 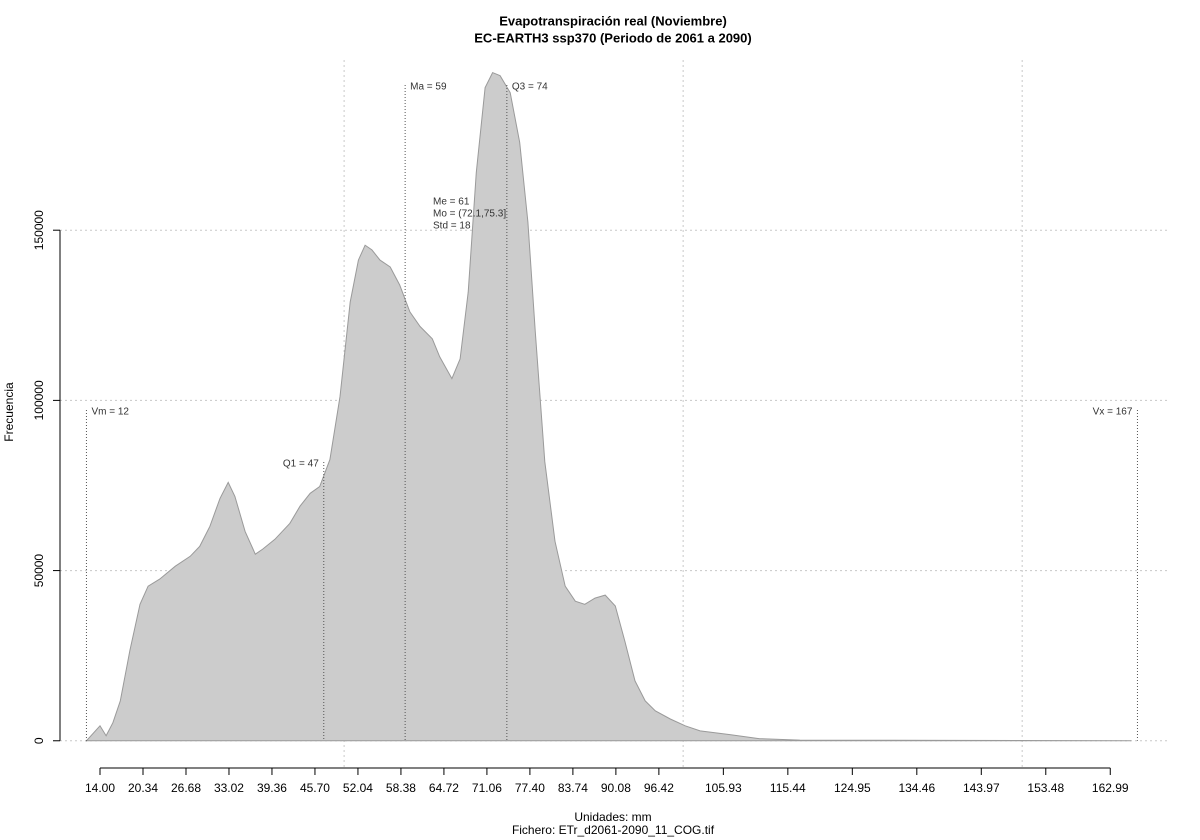 I want to click on x-tick-label: 26.68, so click(x=186, y=788).